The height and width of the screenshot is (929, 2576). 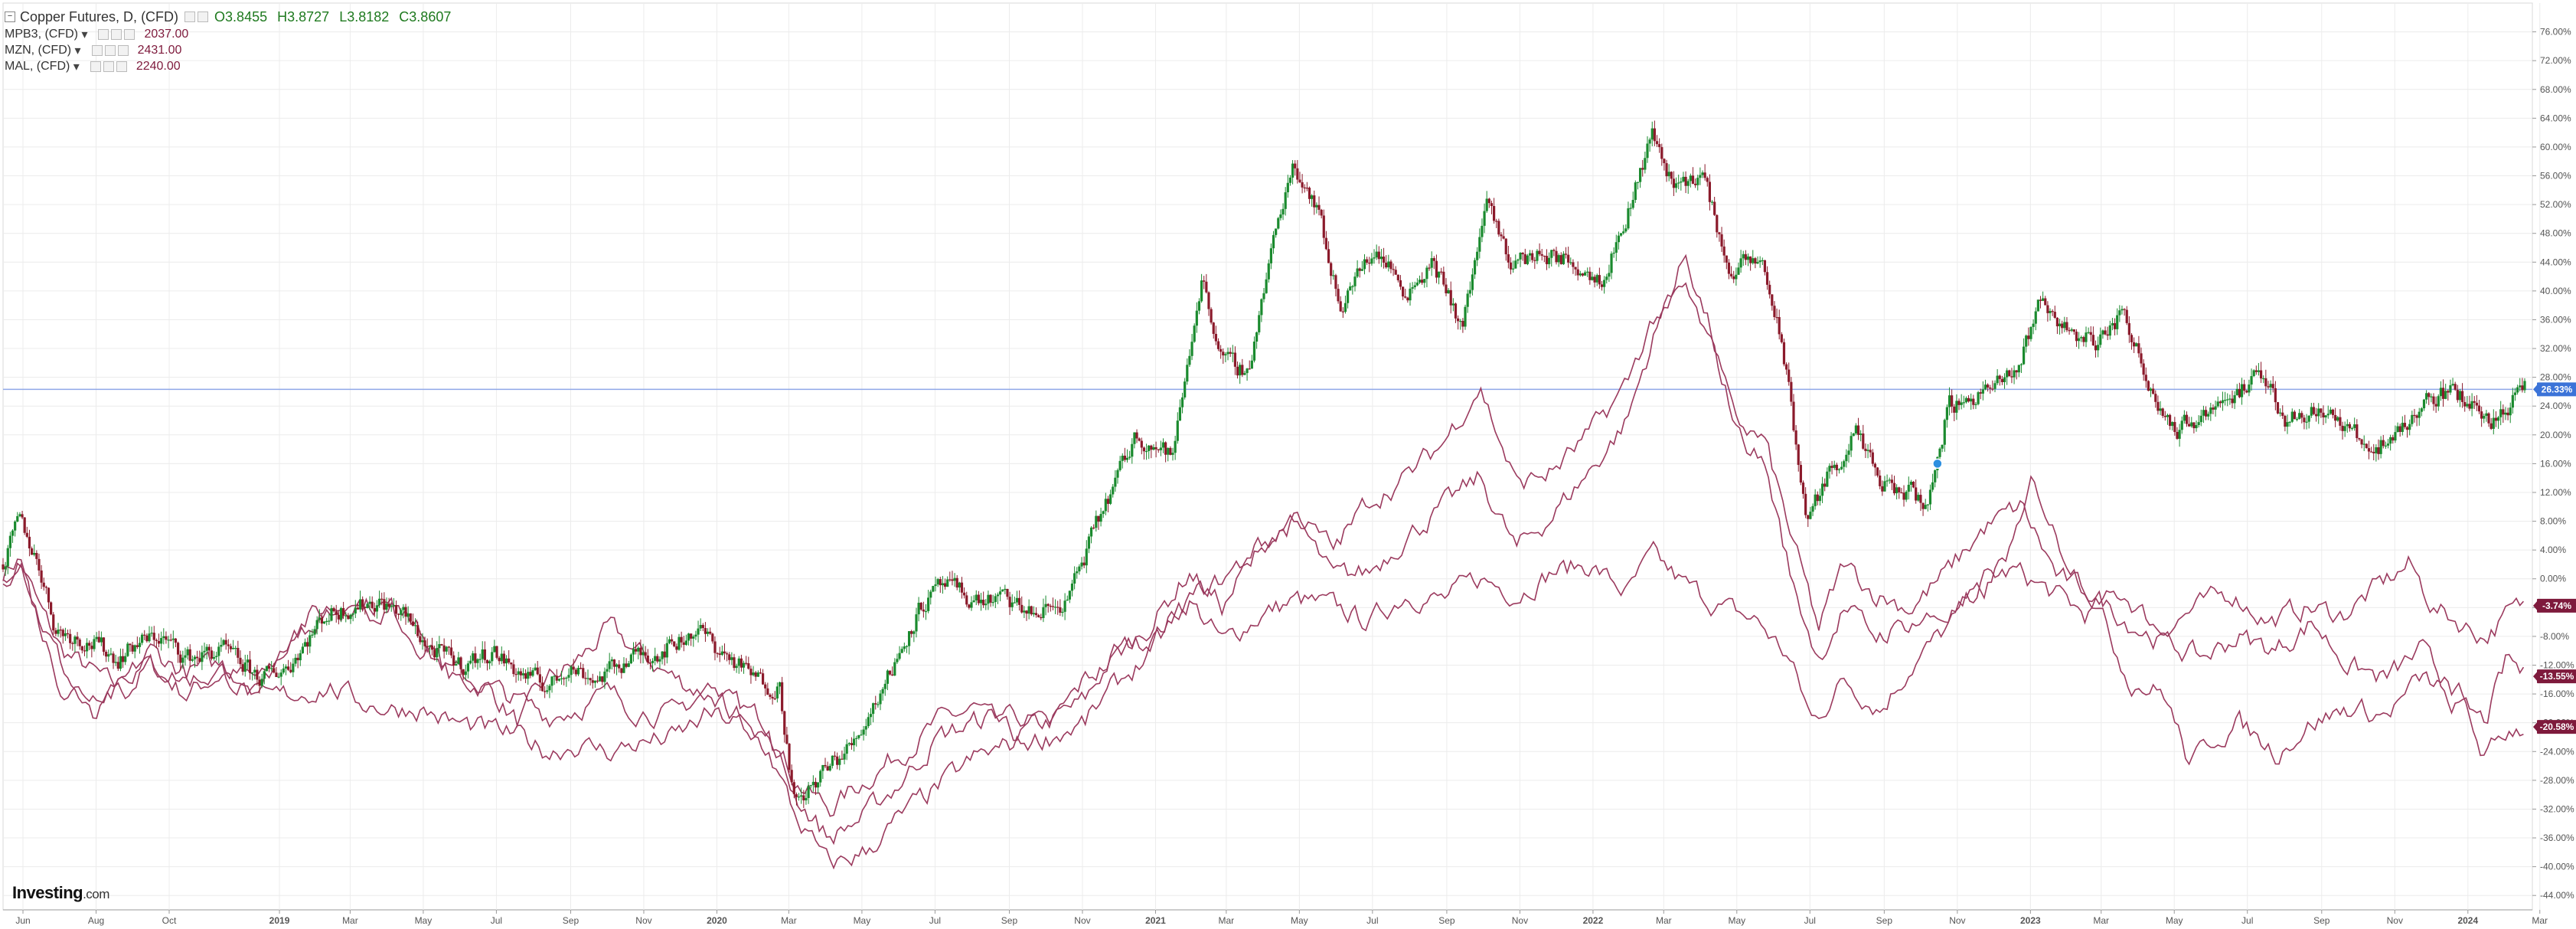 What do you see at coordinates (169, 920) in the screenshot?
I see `x-tick-label: Oct` at bounding box center [169, 920].